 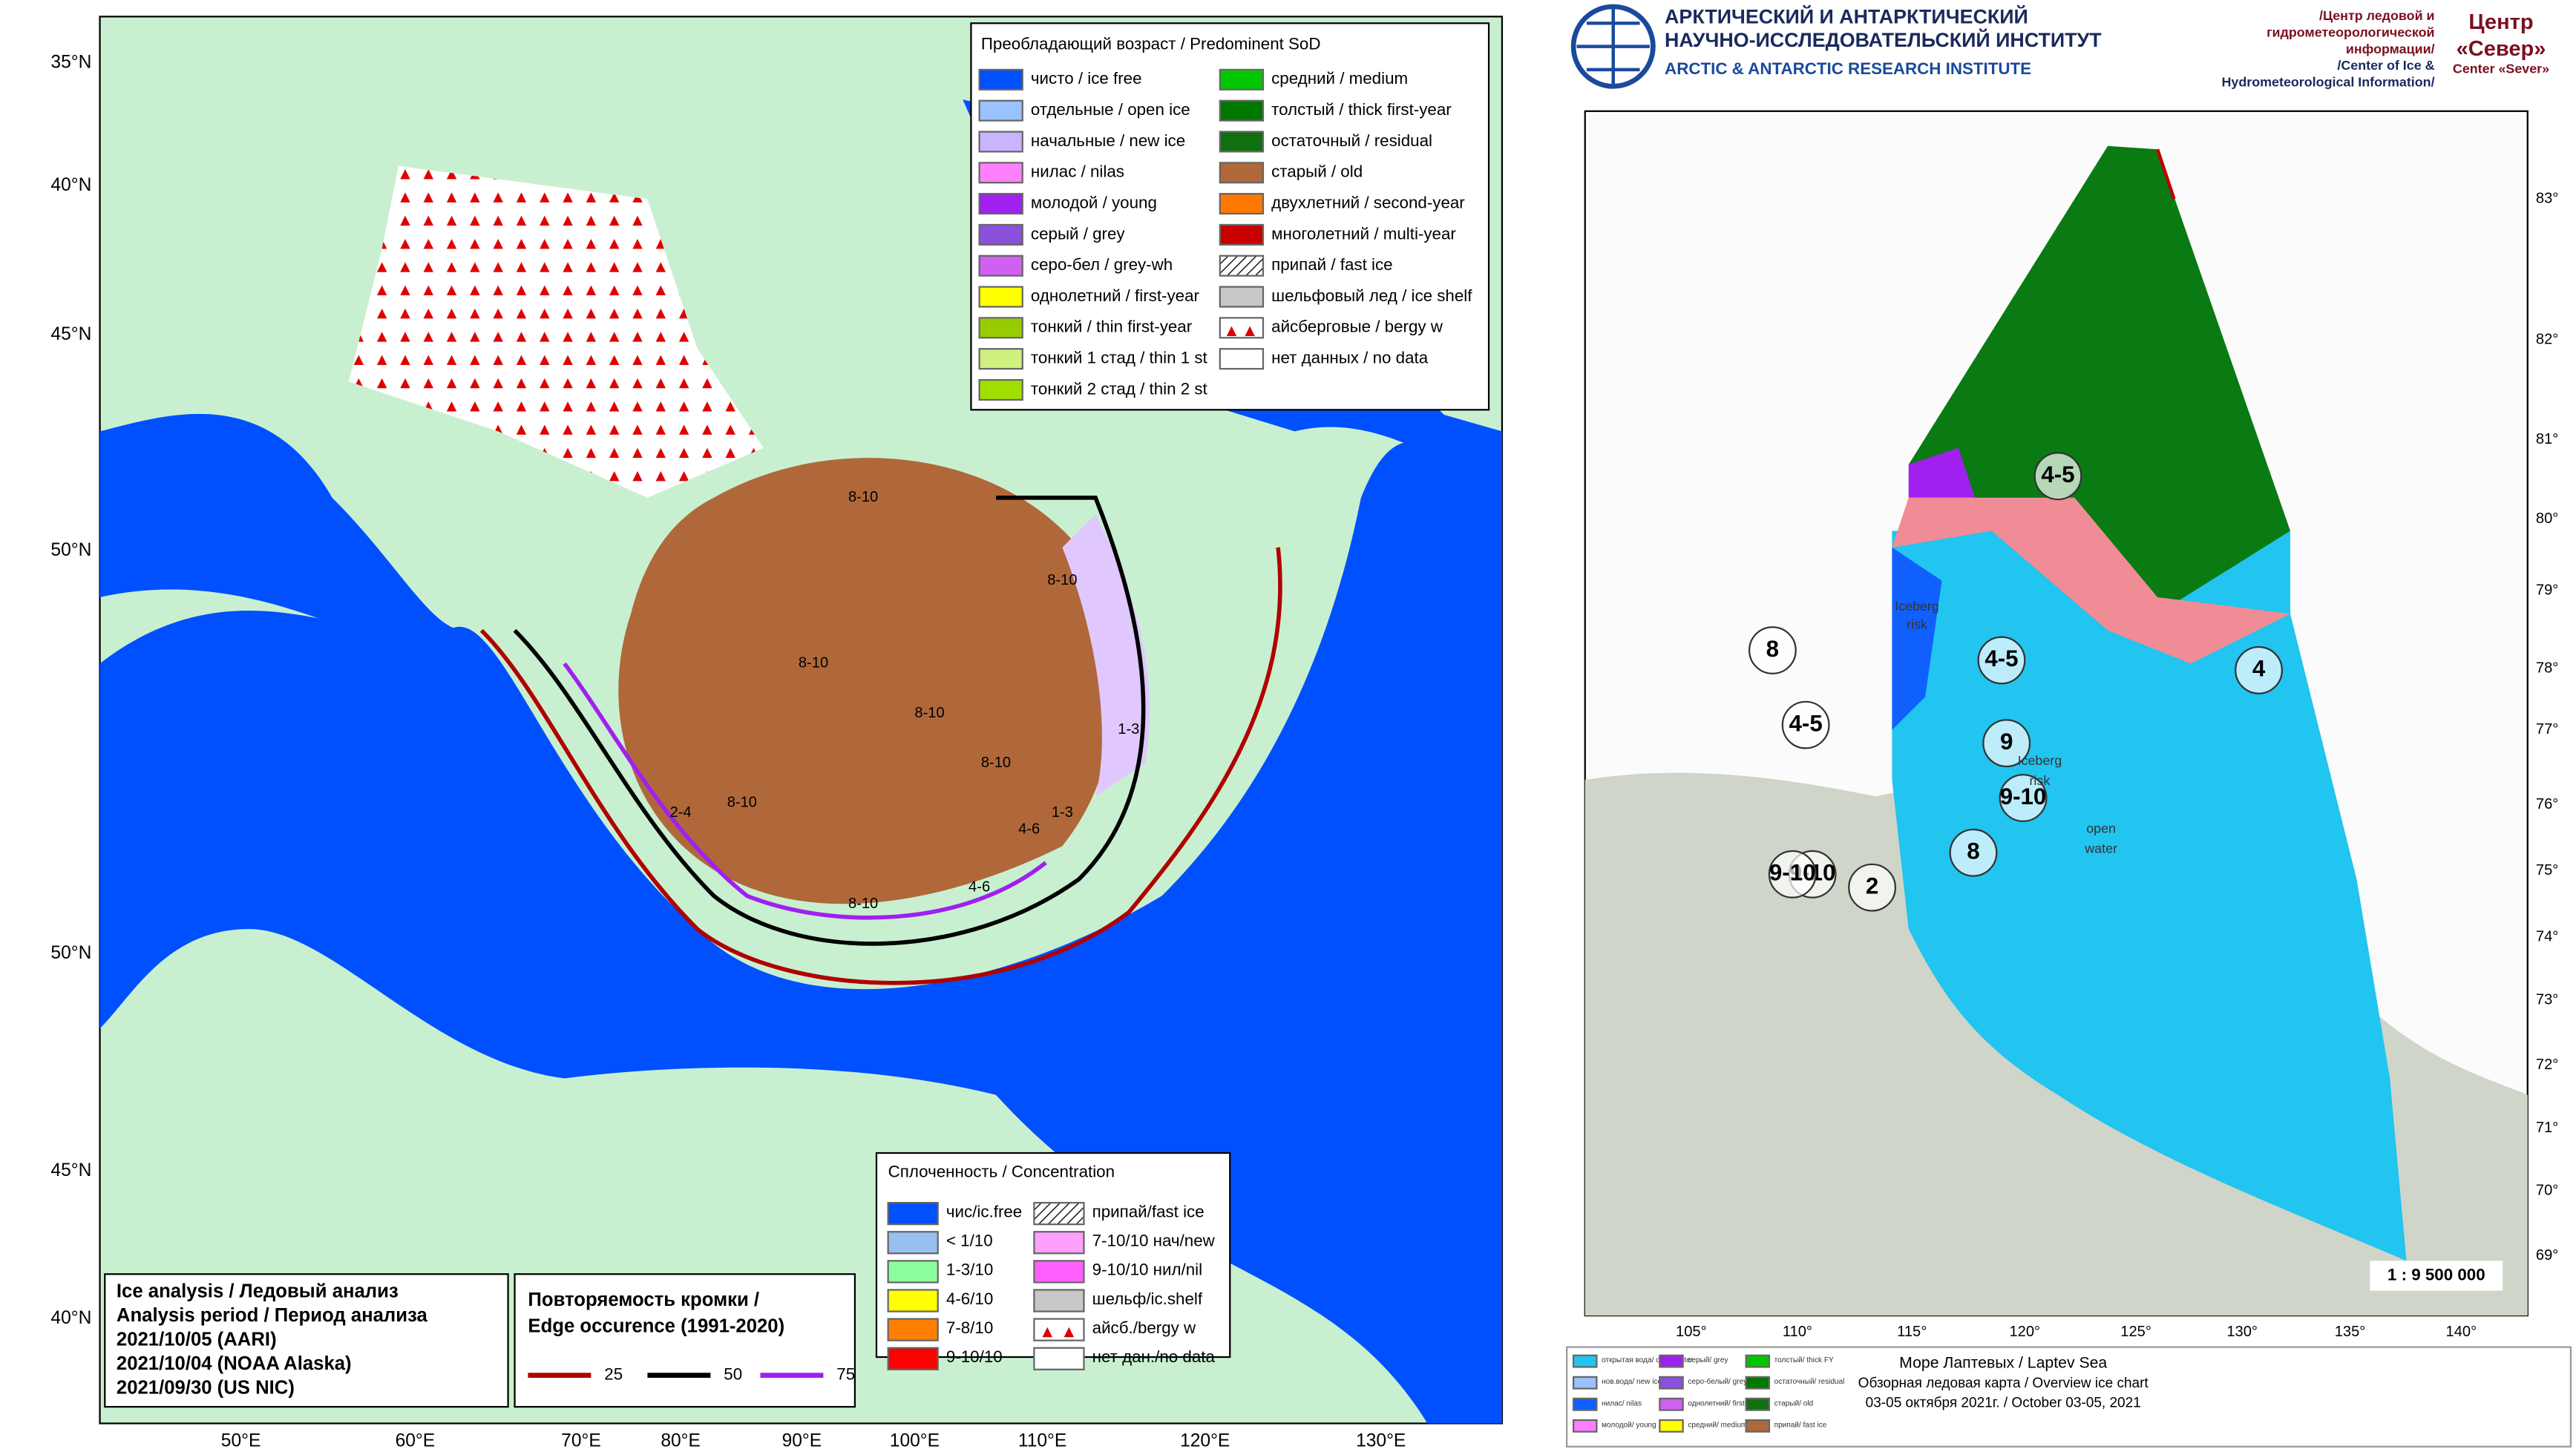 What do you see at coordinates (1847, 16) in the screenshot?
I see `org-name: АРКТИЧЕСКИЙ И АНТАРКТИЧЕСКИЙ` at bounding box center [1847, 16].